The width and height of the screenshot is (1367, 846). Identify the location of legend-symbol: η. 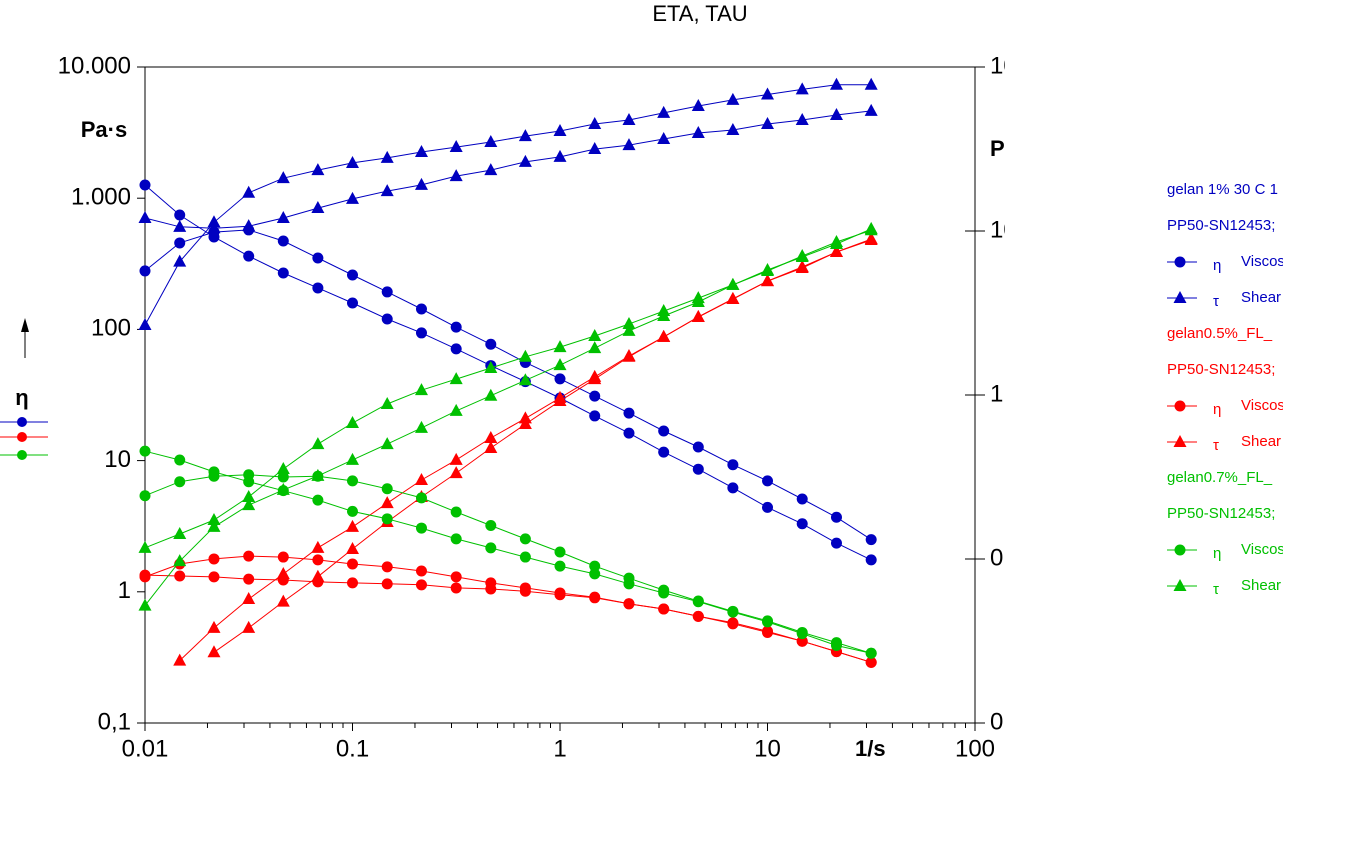
(1217, 553).